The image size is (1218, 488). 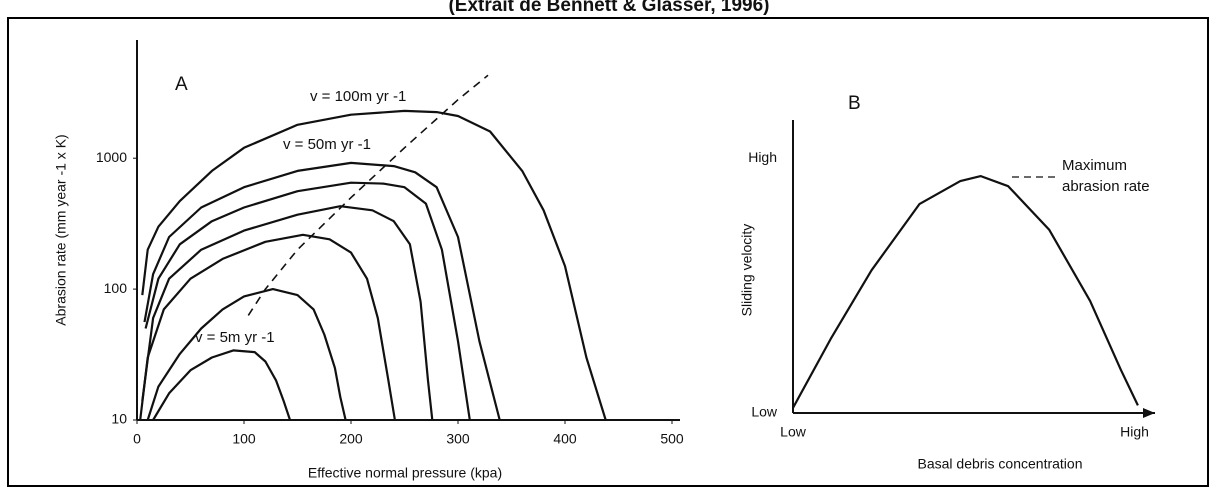 I want to click on annotation: A, so click(x=181, y=84).